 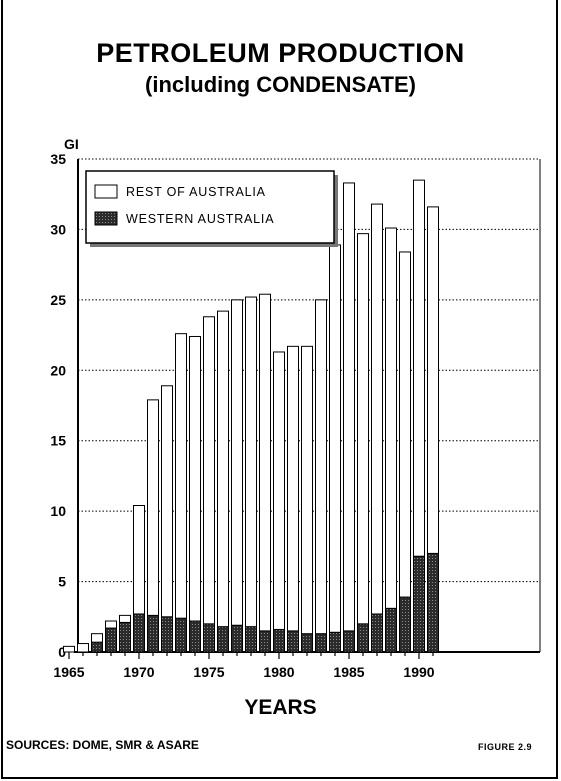 I want to click on legend-label-western-australia: WESTERN AUSTRALIA, so click(x=200, y=219).